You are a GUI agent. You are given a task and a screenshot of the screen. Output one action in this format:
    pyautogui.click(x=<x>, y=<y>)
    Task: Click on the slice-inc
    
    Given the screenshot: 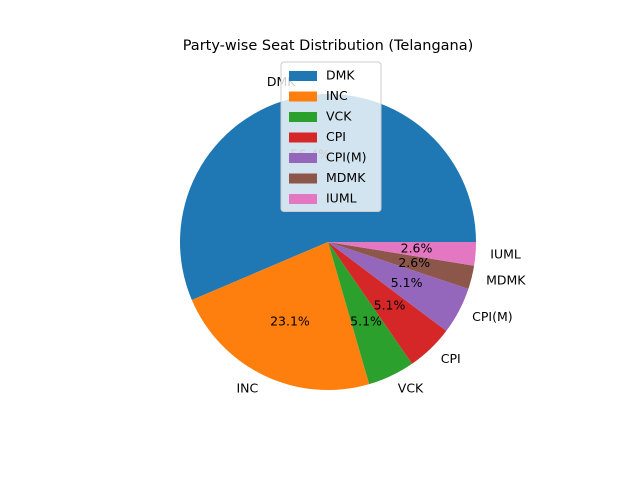 What is the action you would take?
    pyautogui.click(x=280, y=316)
    